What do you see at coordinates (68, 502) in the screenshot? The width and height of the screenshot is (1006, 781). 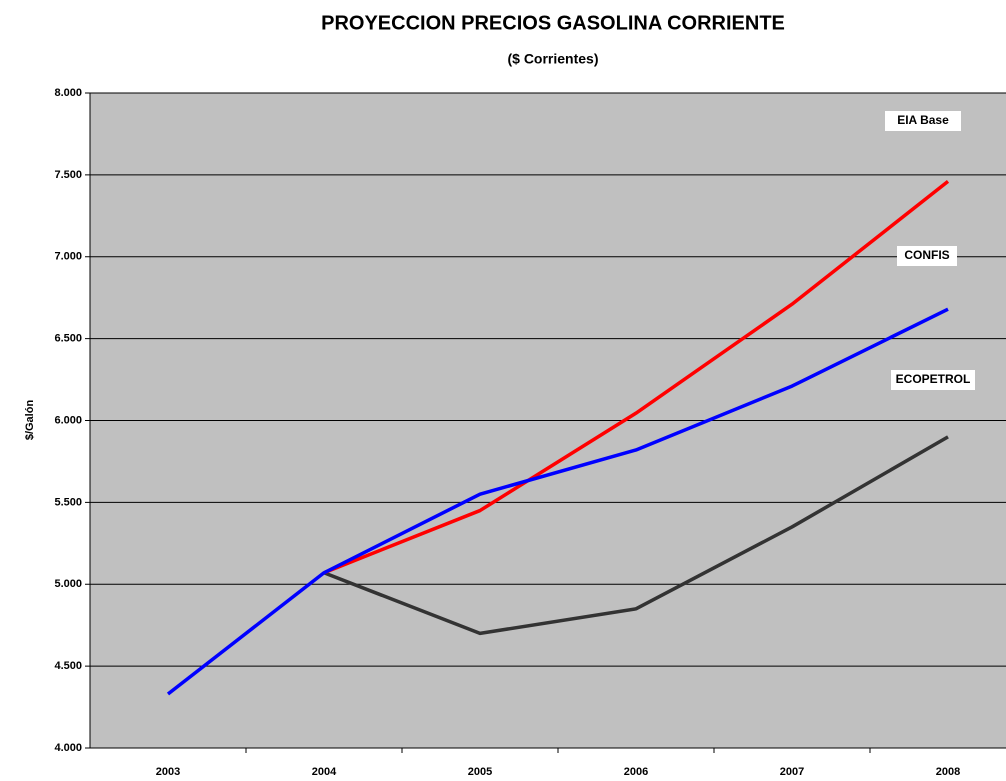 I see `y-tick-label: 5.500` at bounding box center [68, 502].